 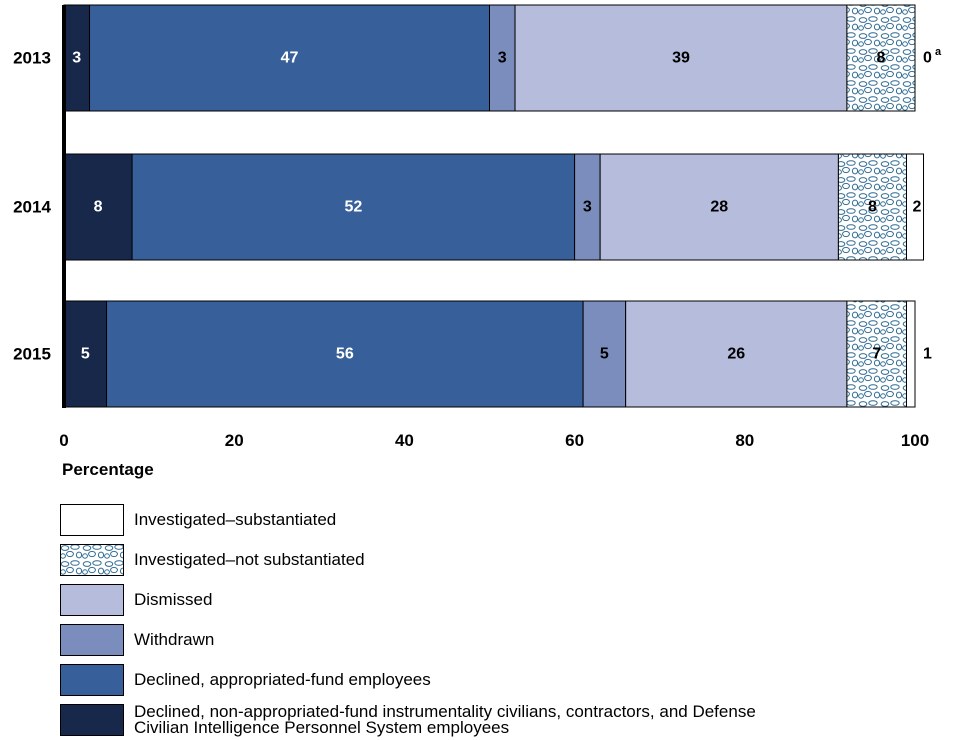 I want to click on data-label: 0, so click(x=927, y=58).